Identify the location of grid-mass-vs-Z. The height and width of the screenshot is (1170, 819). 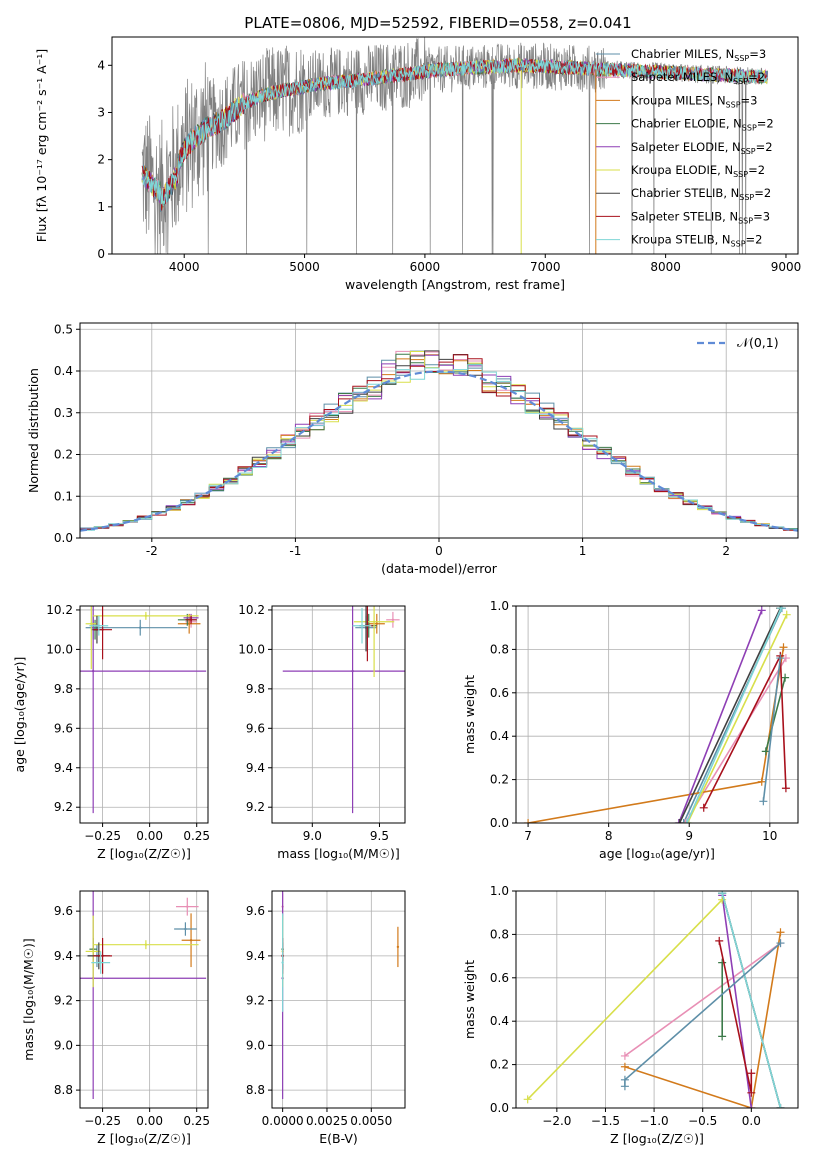
(144, 999).